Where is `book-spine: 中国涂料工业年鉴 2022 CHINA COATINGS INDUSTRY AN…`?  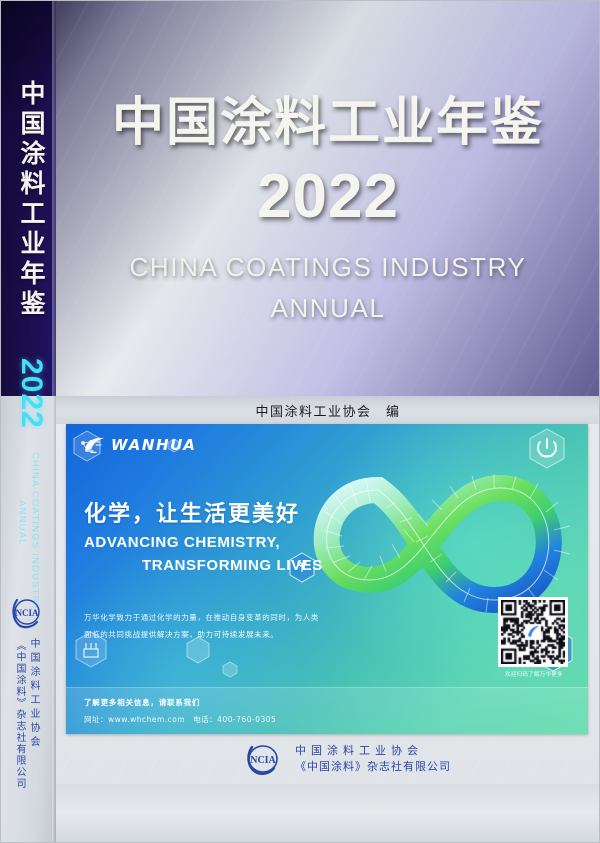 book-spine: 中国涂料工业年鉴 2022 CHINA COATINGS INDUSTRY AN… is located at coordinates (28, 421).